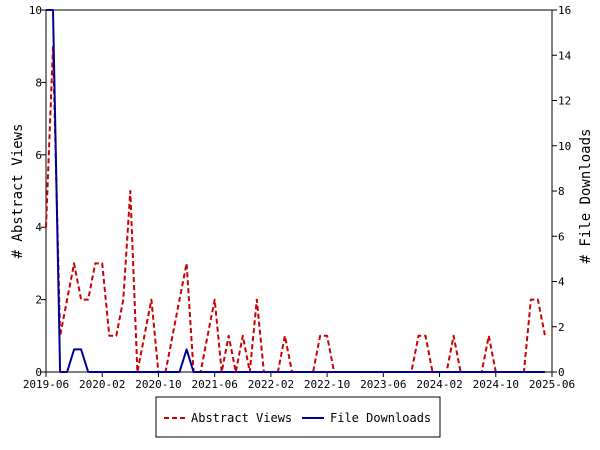 This screenshot has height=450, width=600. What do you see at coordinates (561, 236) in the screenshot?
I see `y-right-tick-label: 6` at bounding box center [561, 236].